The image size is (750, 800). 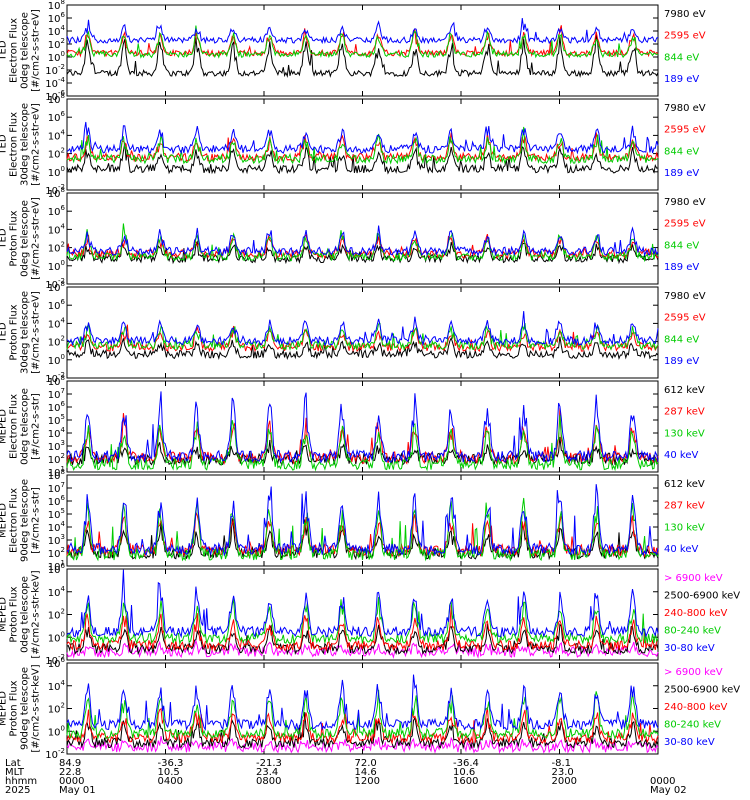 What do you see at coordinates (366, 763) in the screenshot?
I see `footer-value: 72.0` at bounding box center [366, 763].